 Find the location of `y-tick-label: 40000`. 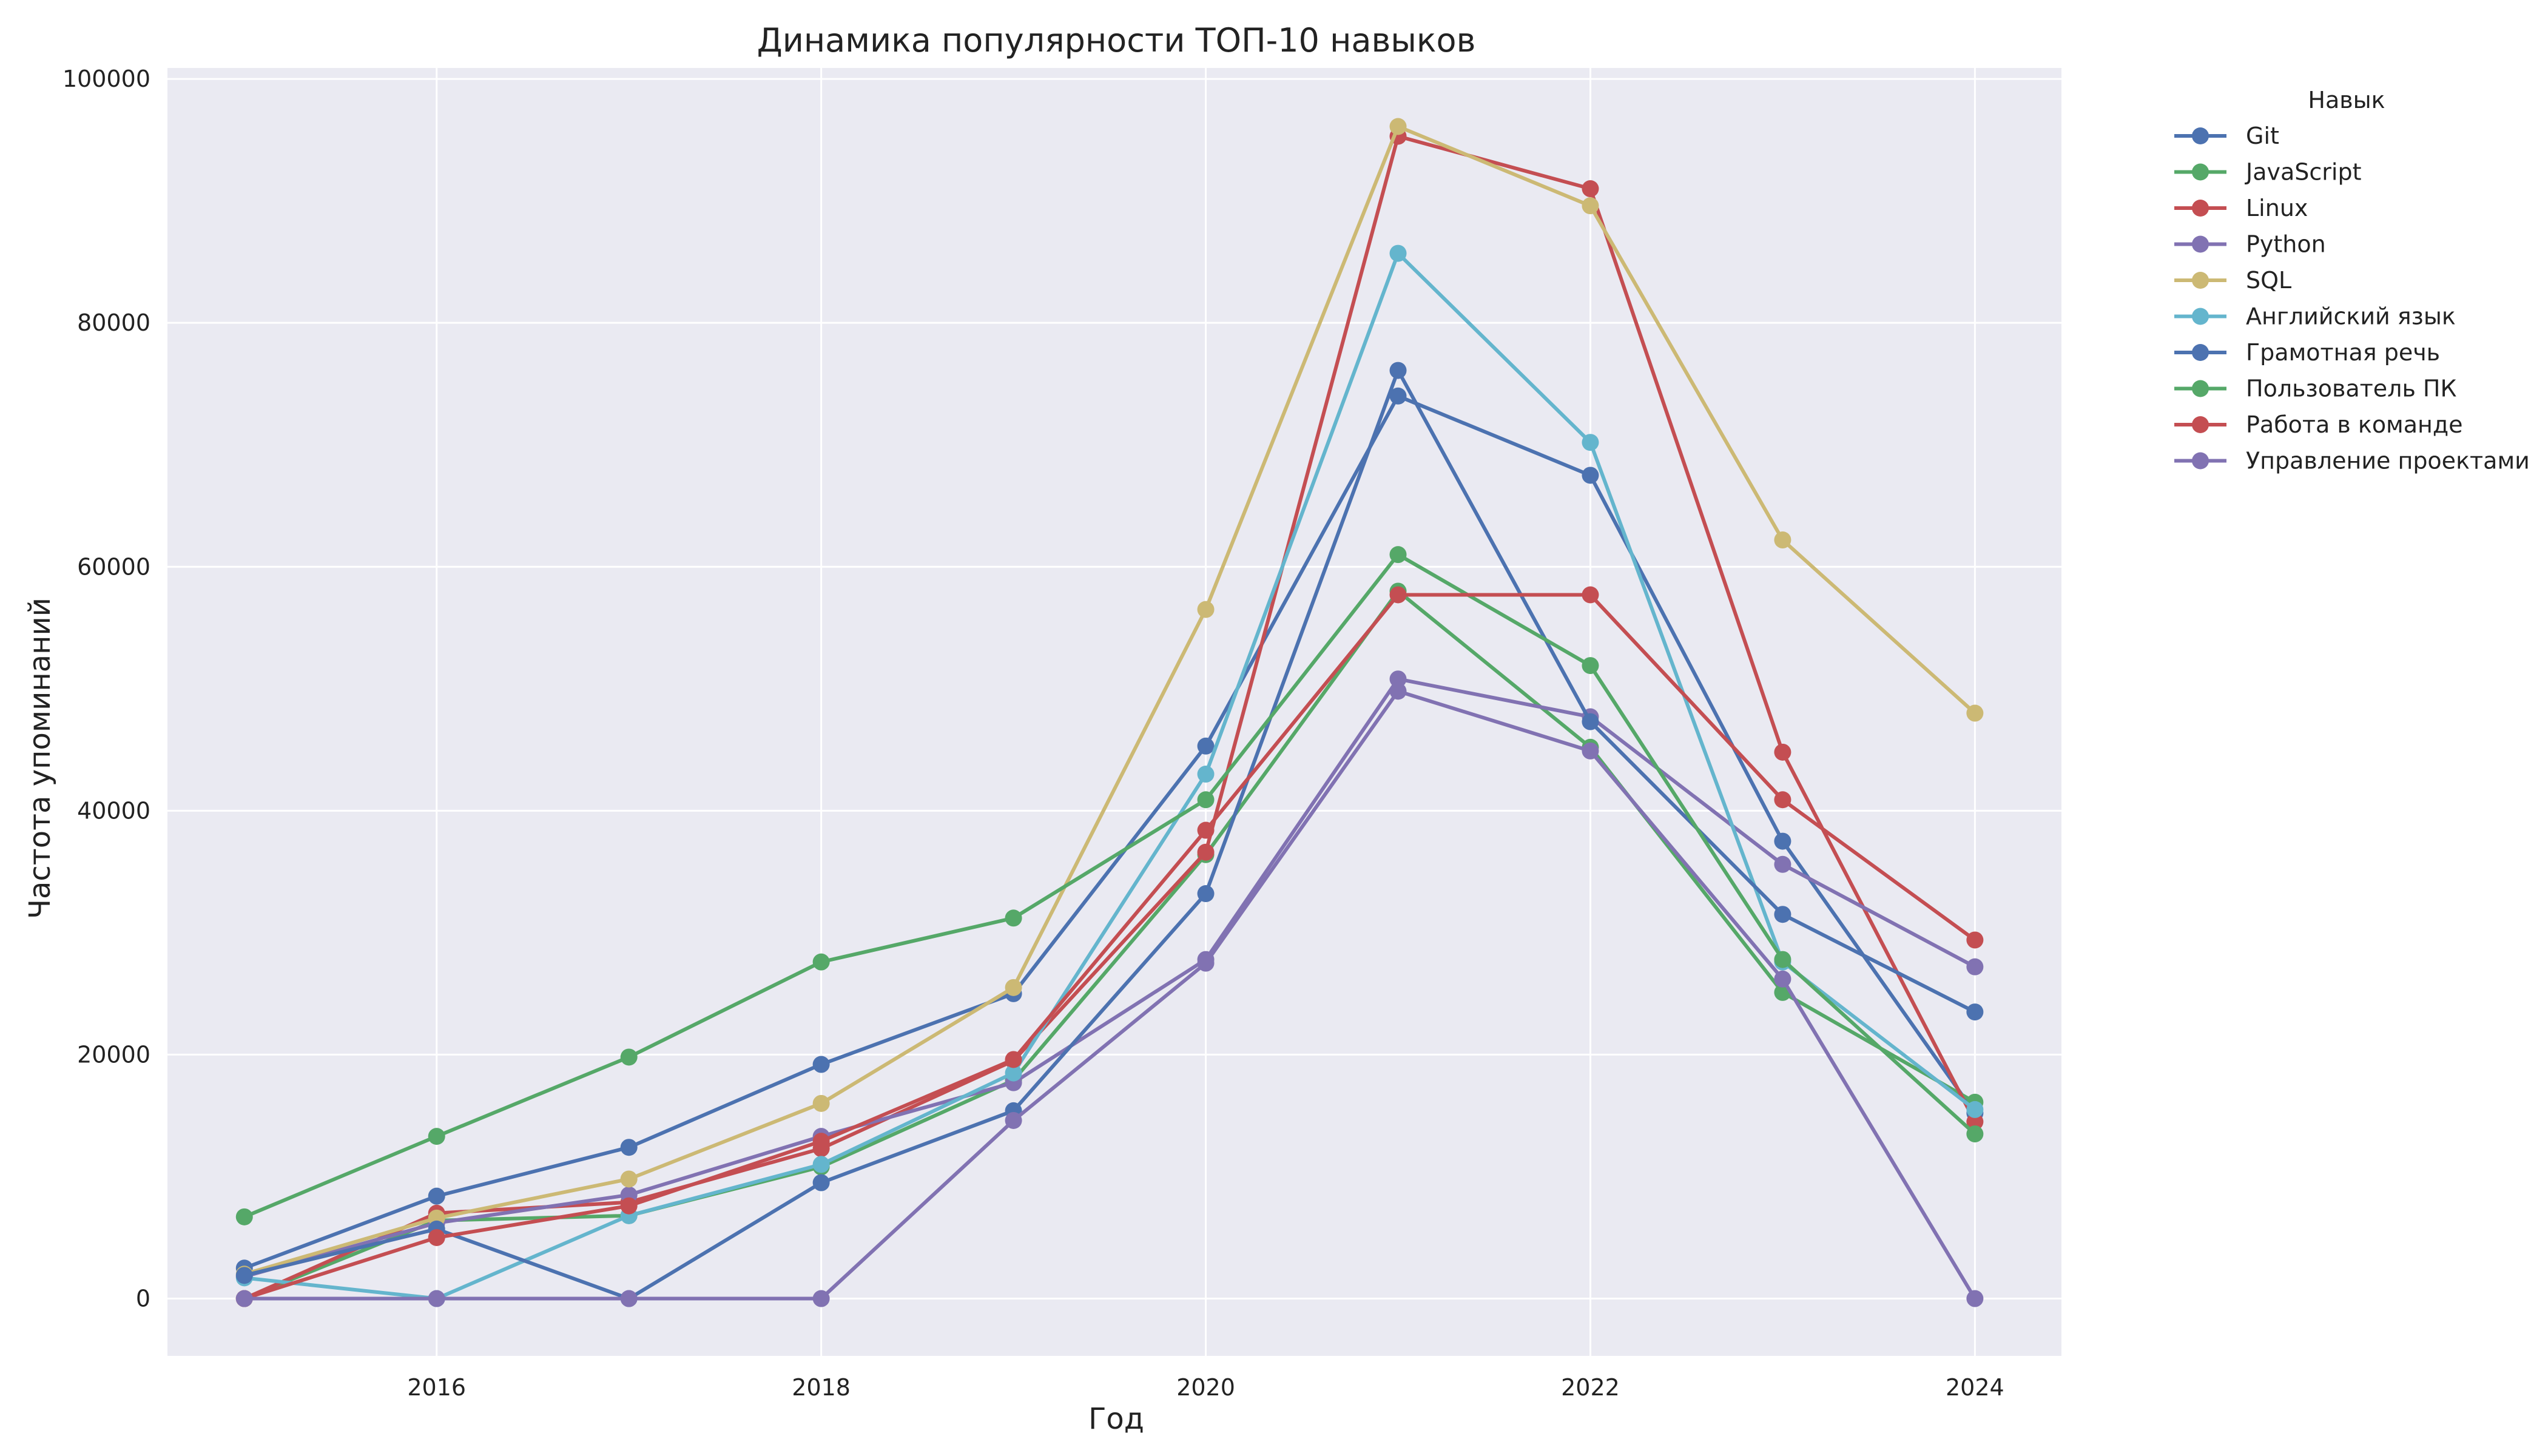

y-tick-label: 40000 is located at coordinates (113, 810).